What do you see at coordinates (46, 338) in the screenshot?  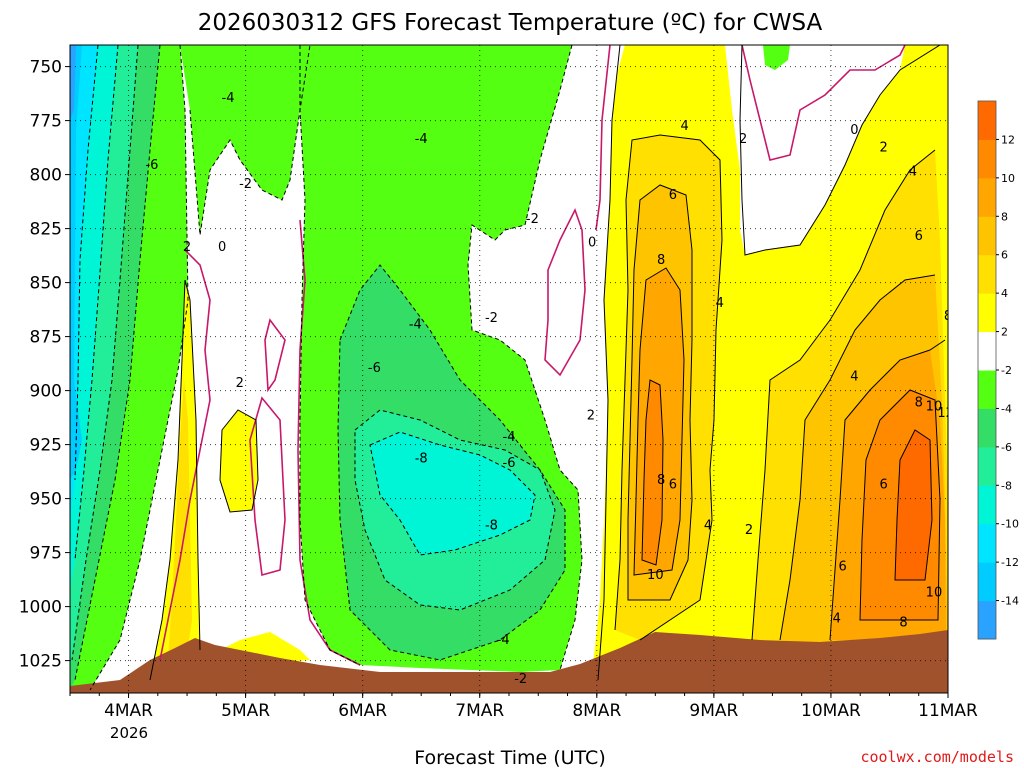 I see `y-tick-label-875: 875` at bounding box center [46, 338].